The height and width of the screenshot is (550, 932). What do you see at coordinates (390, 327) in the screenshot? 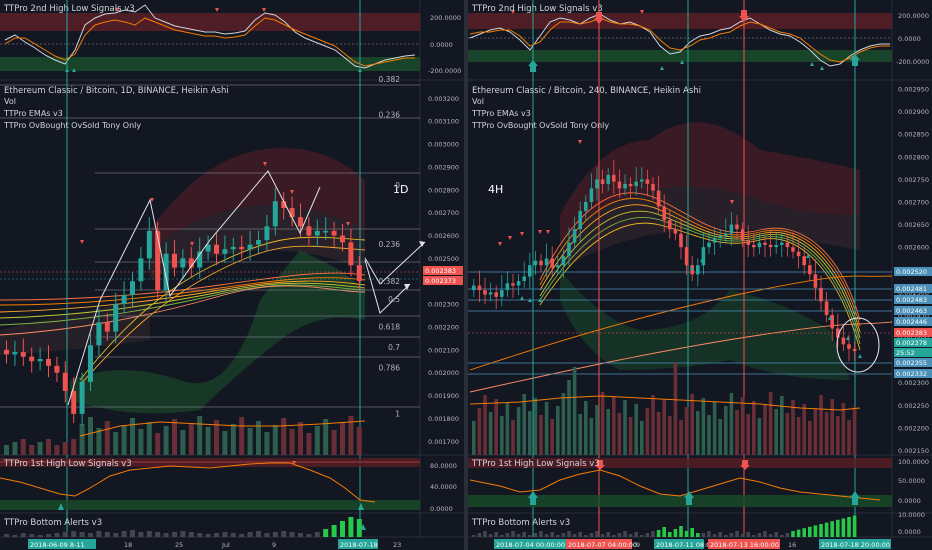
I see `fib-level-label: 0.618` at bounding box center [390, 327].